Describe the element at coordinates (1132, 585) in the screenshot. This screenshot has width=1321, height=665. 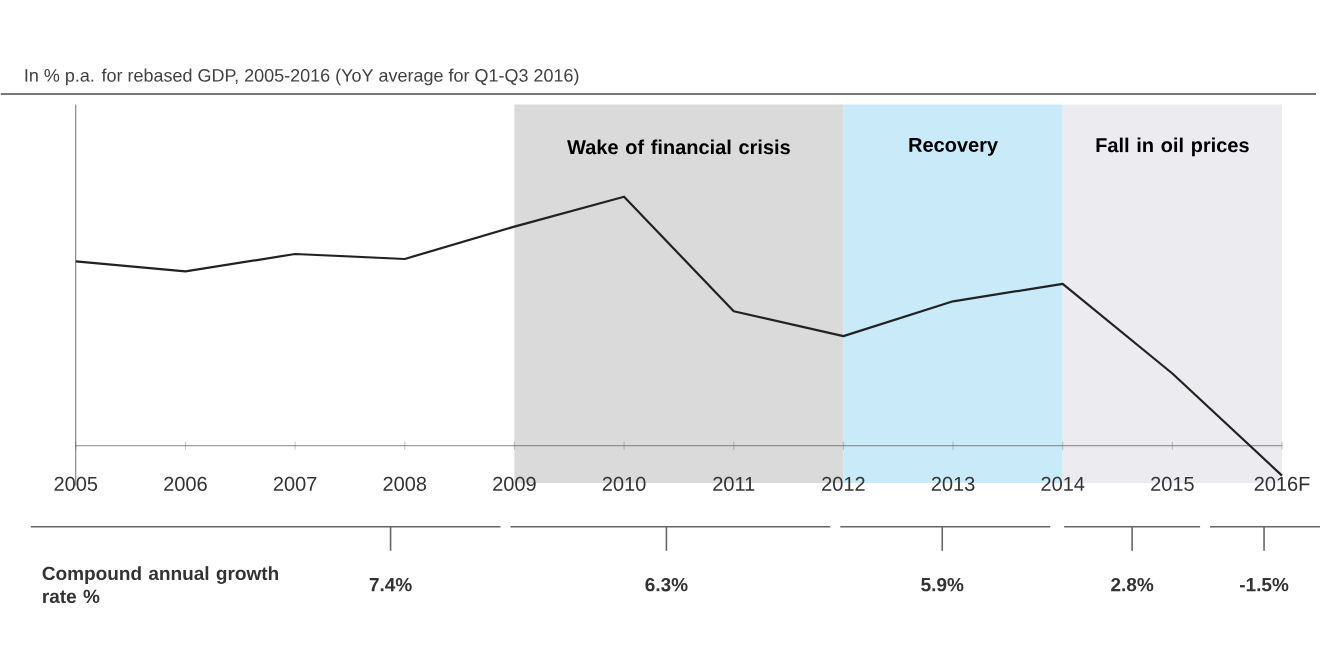
I see `text: 2.8%` at that location.